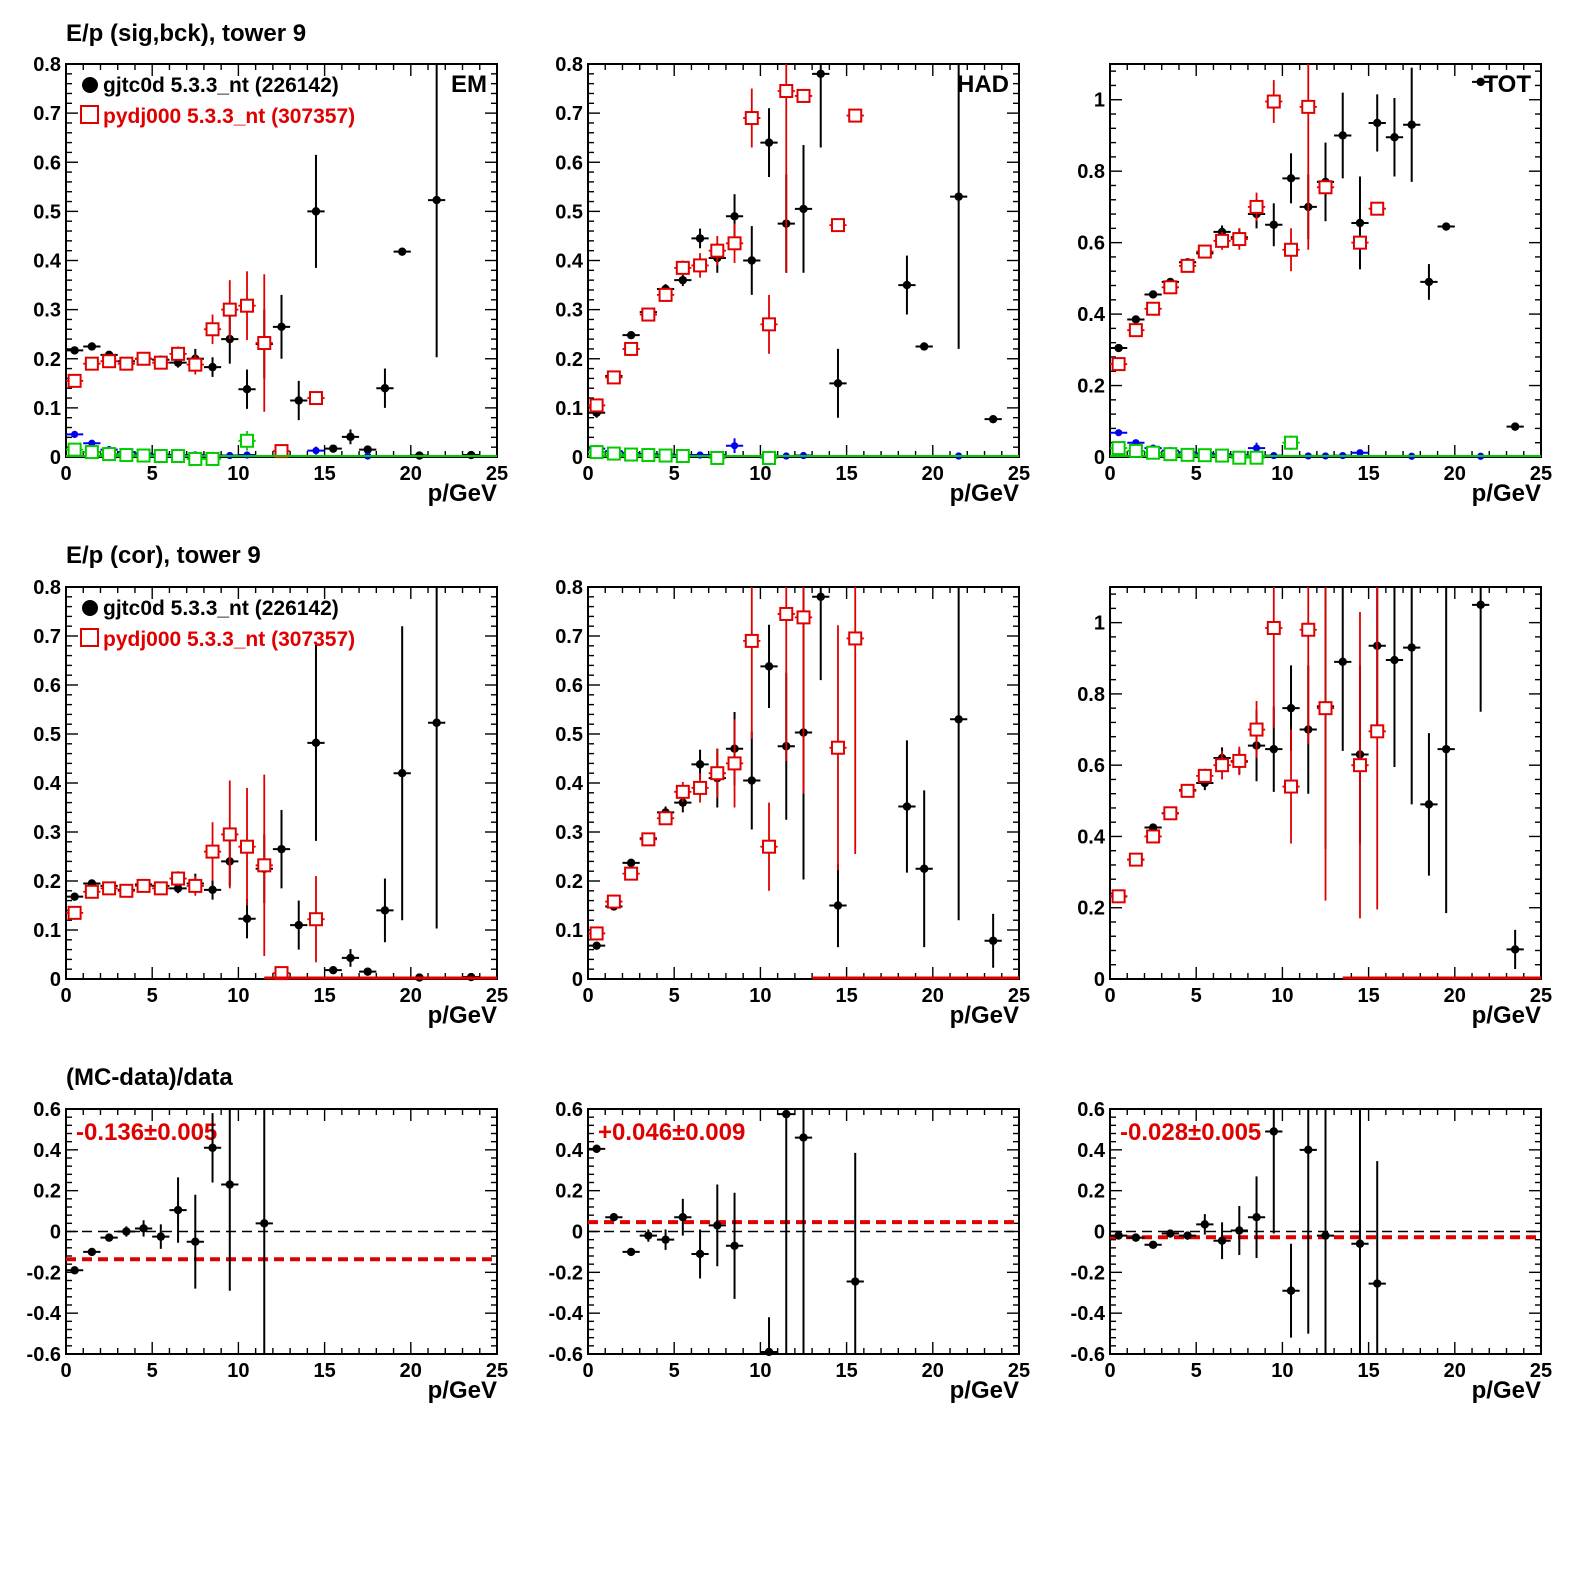  What do you see at coordinates (566, 1314) in the screenshot?
I see `y-tick-label: -0.4` at bounding box center [566, 1314].